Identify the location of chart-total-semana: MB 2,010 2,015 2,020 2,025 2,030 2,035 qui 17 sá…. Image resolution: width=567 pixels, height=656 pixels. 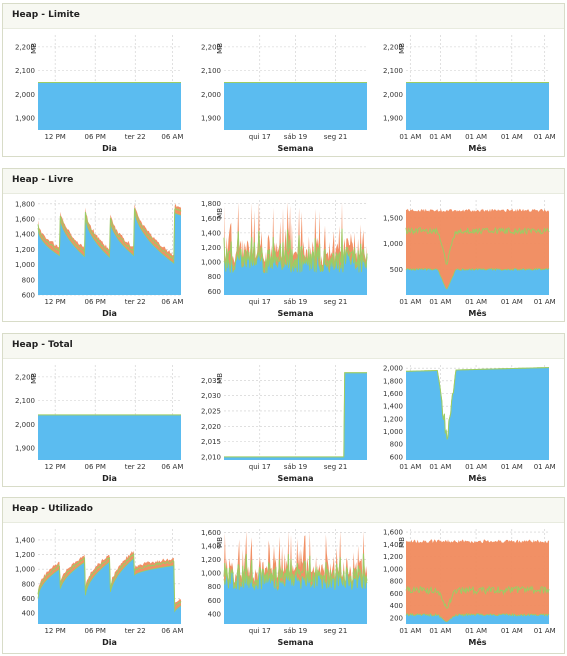
(284, 424).